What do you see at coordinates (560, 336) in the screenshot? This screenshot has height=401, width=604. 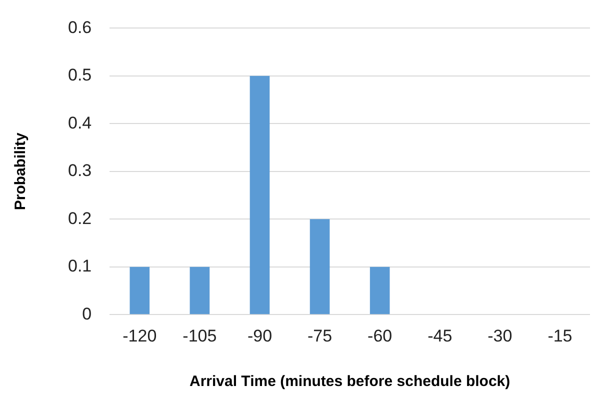 I see `x-tick-label: -15` at bounding box center [560, 336].